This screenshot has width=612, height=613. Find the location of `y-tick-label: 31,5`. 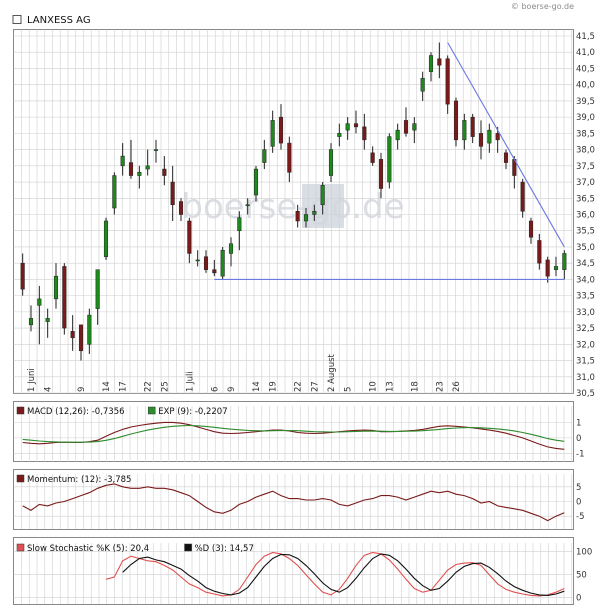

y-tick-label: 31,5 is located at coordinates (585, 362).